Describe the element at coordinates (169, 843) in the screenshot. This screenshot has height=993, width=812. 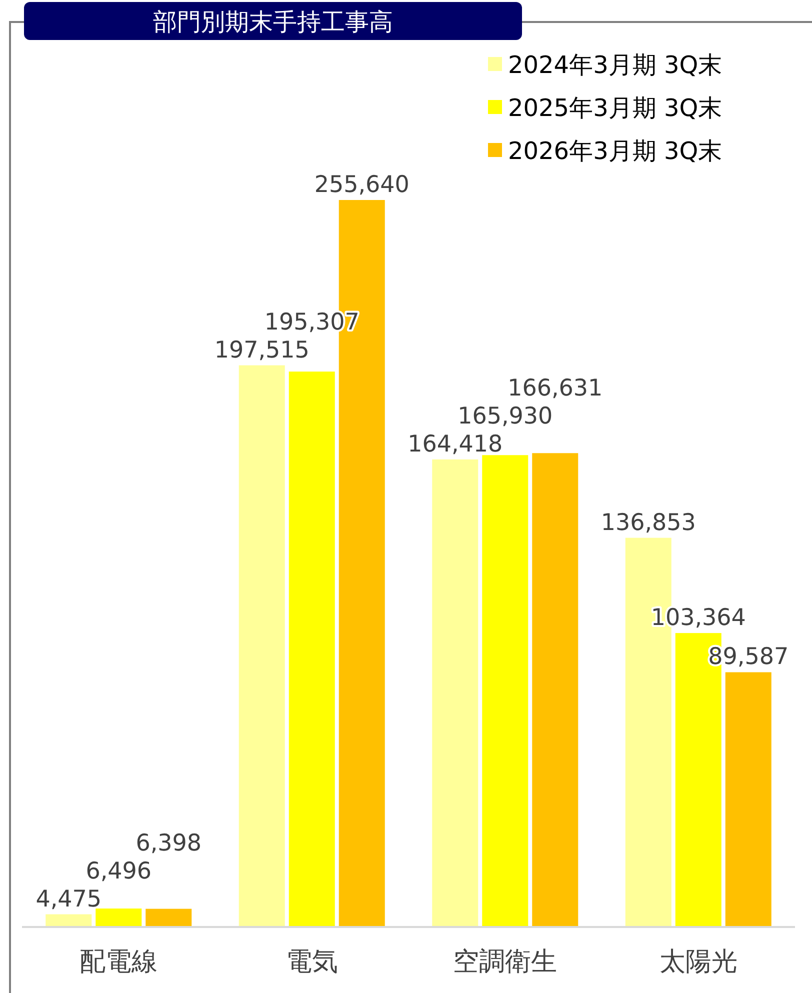
I see `data-label: 6,398` at that location.